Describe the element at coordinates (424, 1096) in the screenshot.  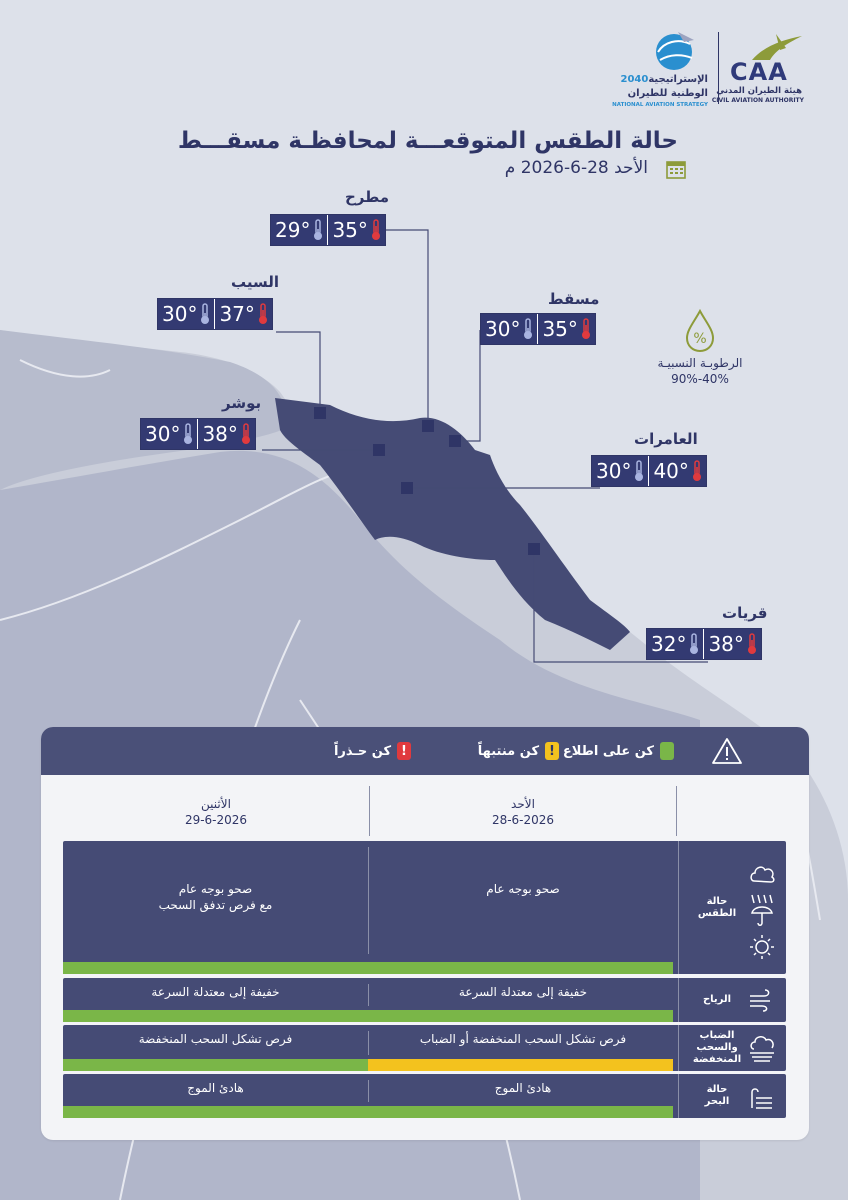
I see `row-sea: حالة البحر هادئ الموج هادئ الموج` at that location.